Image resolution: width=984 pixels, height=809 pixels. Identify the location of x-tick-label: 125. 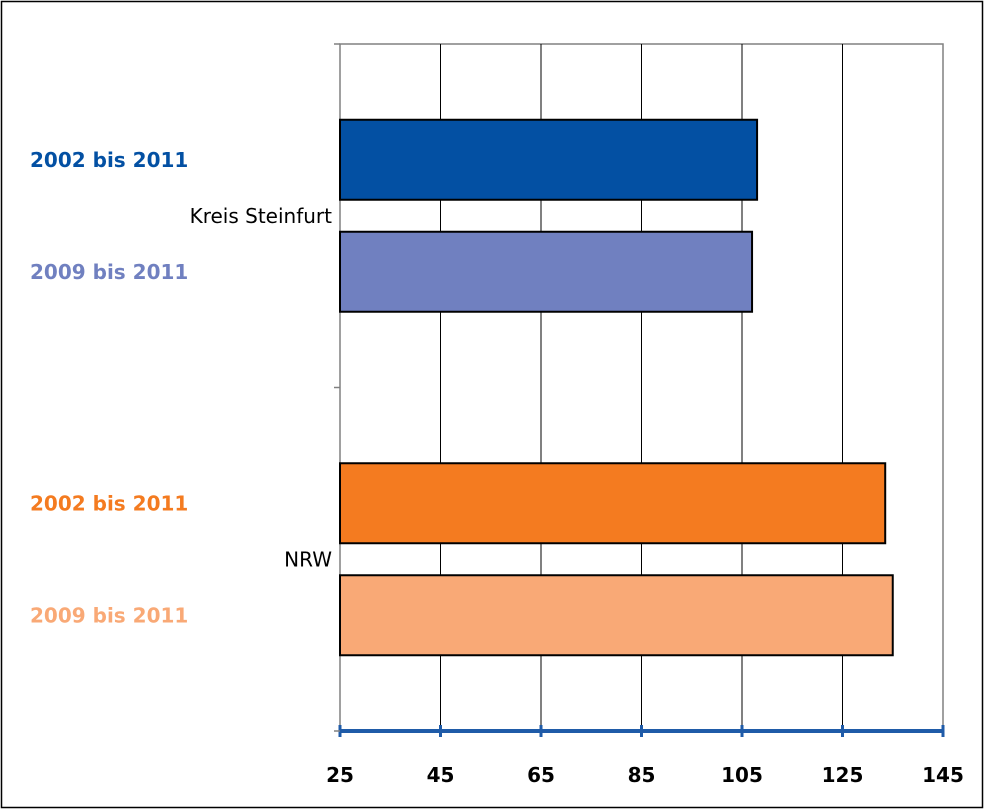
(843, 775).